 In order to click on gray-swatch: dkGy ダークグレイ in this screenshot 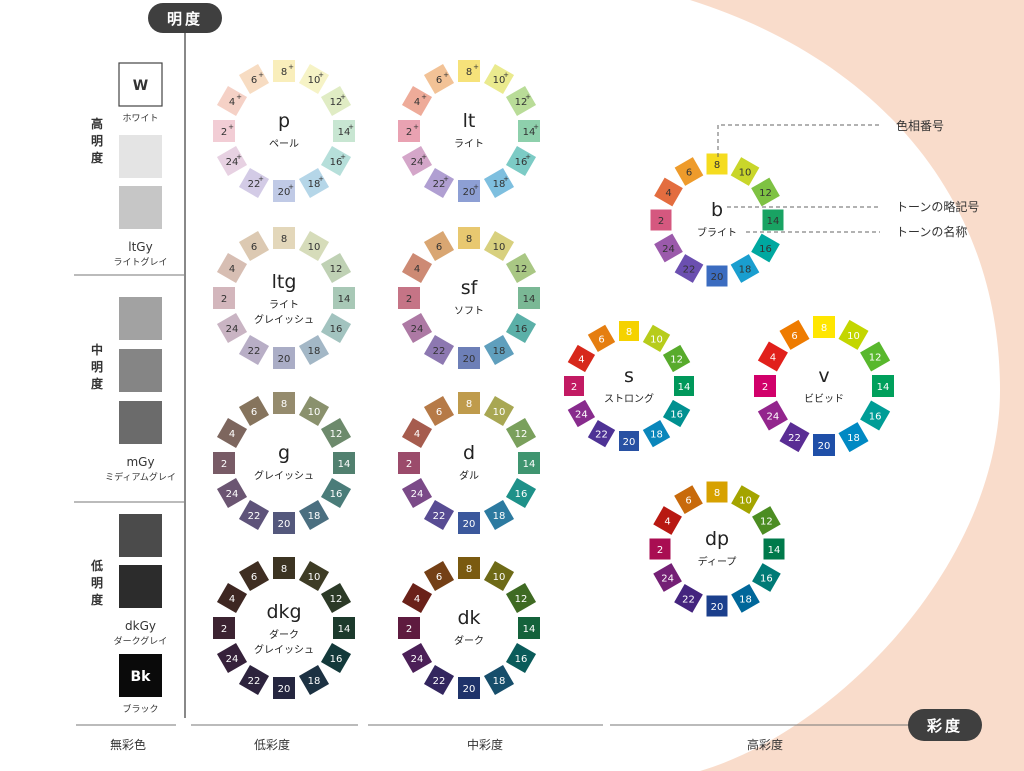, I will do `click(140, 606)`.